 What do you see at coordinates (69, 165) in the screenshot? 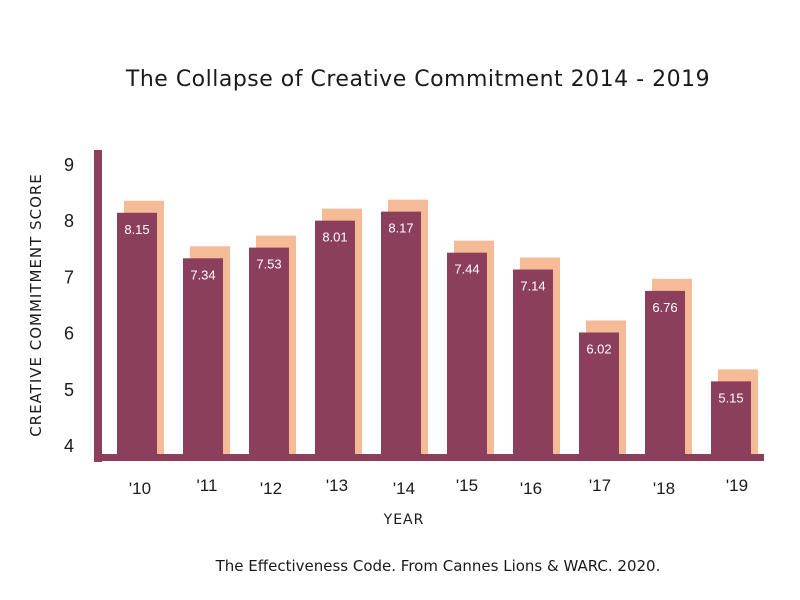
I see `y-tick-label: 9` at bounding box center [69, 165].